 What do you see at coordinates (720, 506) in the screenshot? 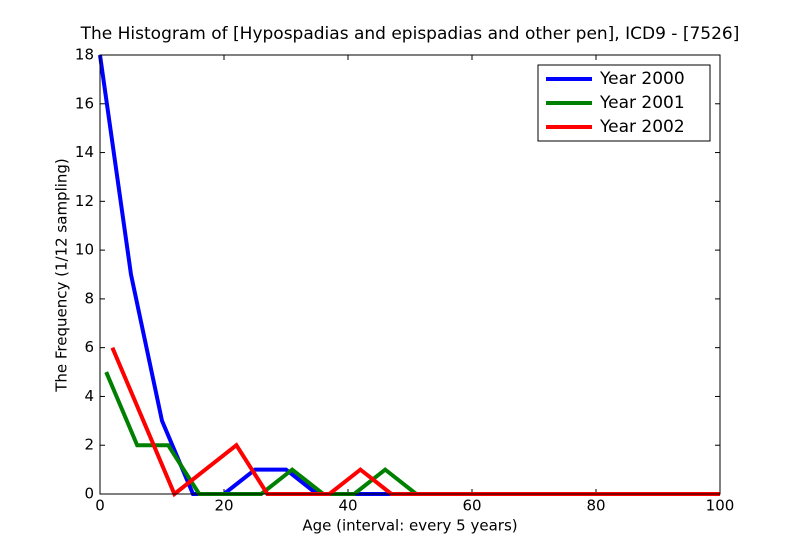
I see `x-tick-label: 100` at bounding box center [720, 506].